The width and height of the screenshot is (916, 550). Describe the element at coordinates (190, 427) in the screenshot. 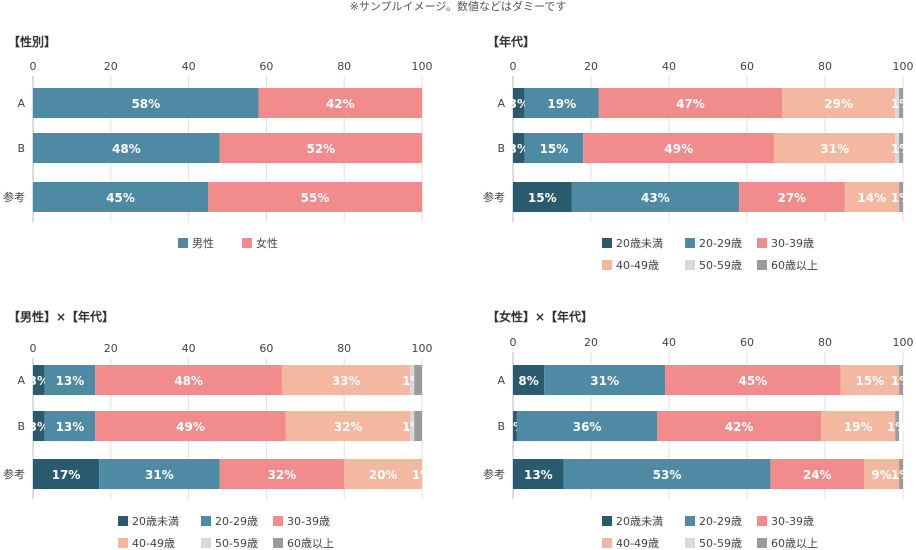

I see `data-label: 49%` at that location.